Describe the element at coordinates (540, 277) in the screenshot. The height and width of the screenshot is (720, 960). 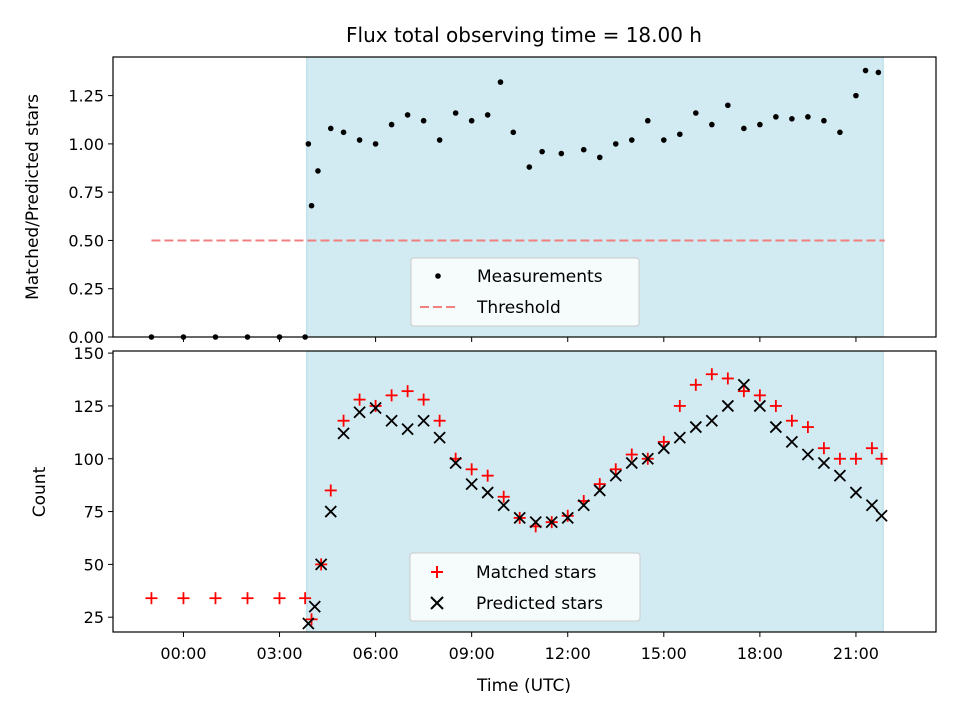
I see `legend-label-measurements: Measurements` at that location.